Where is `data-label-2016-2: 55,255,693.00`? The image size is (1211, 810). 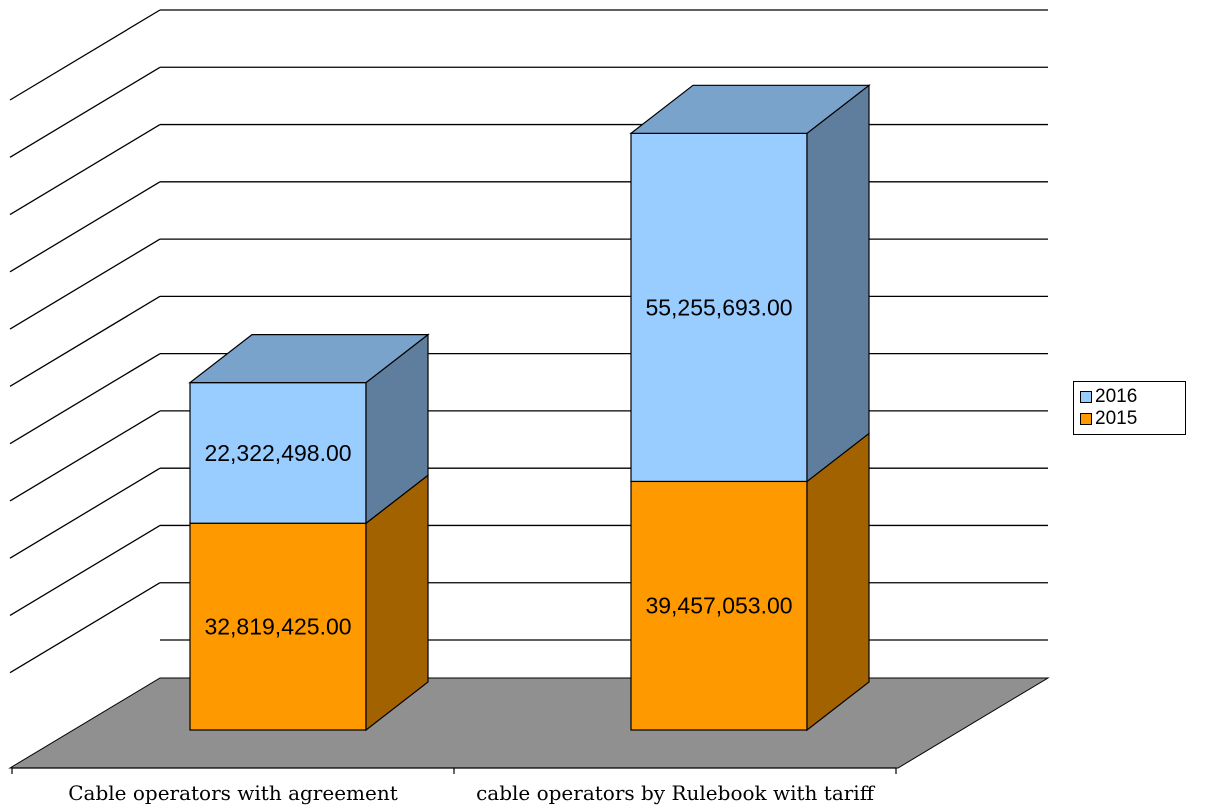 data-label-2016-2: 55,255,693.00 is located at coordinates (718, 307).